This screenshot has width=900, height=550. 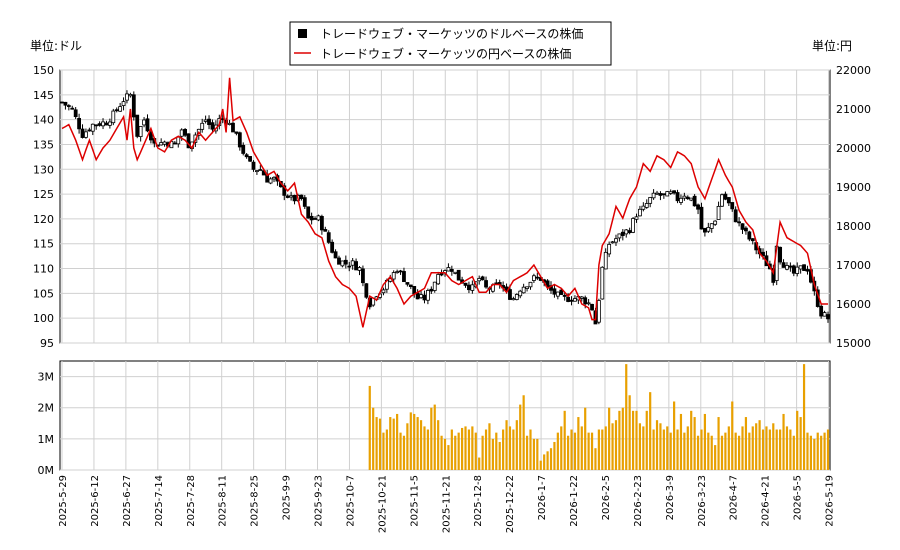 I want to click on right-tick-label: 15000, so click(x=853, y=343).